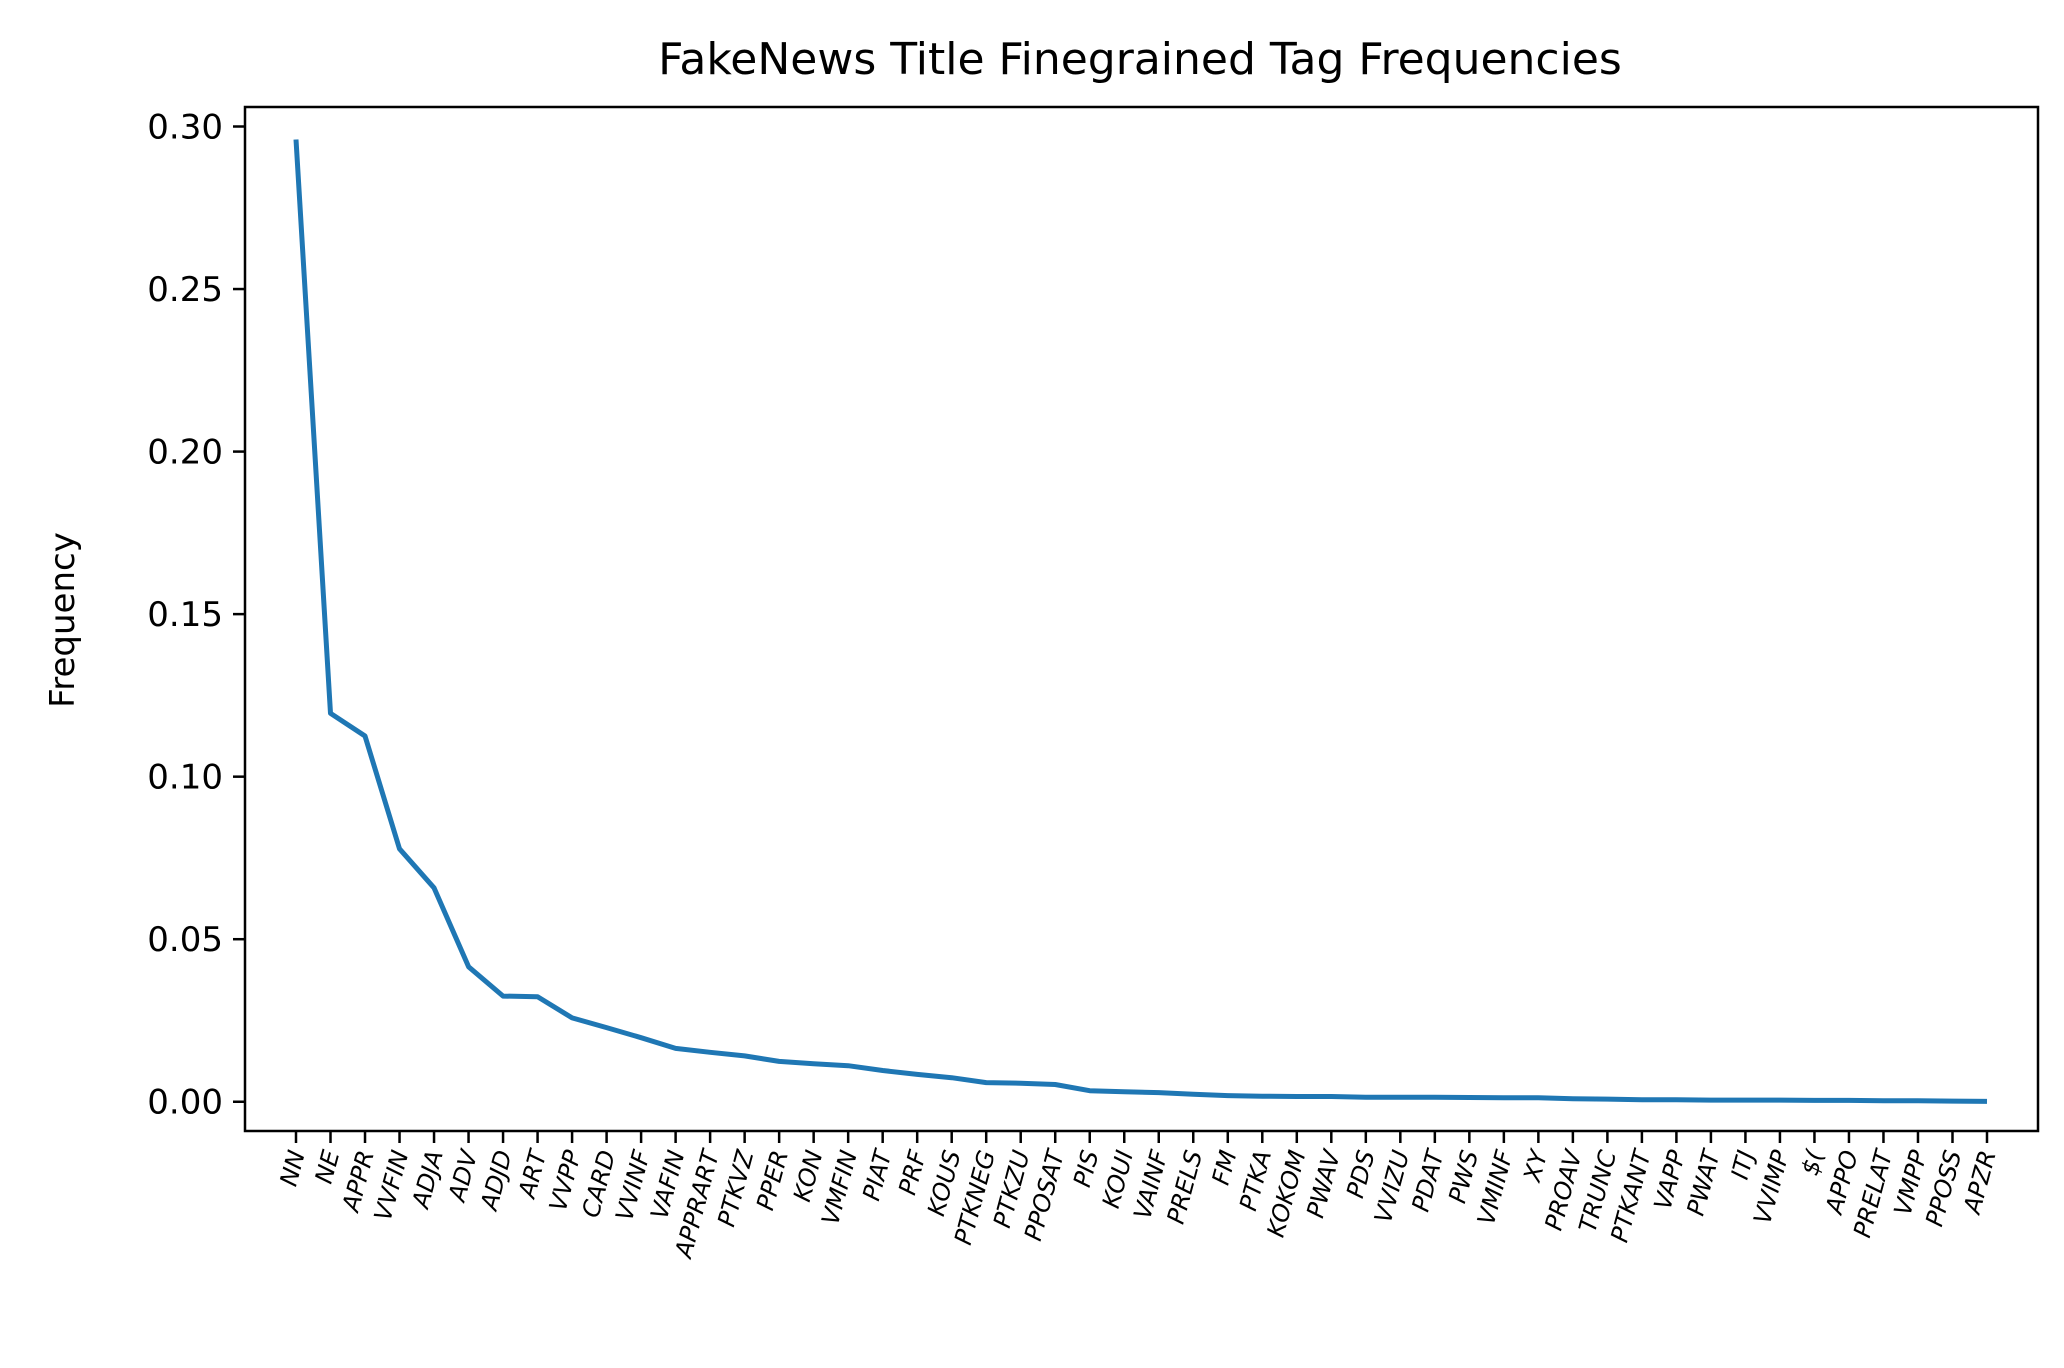 The image size is (2064, 1368). I want to click on y-tick-label: 0.05, so click(185, 940).